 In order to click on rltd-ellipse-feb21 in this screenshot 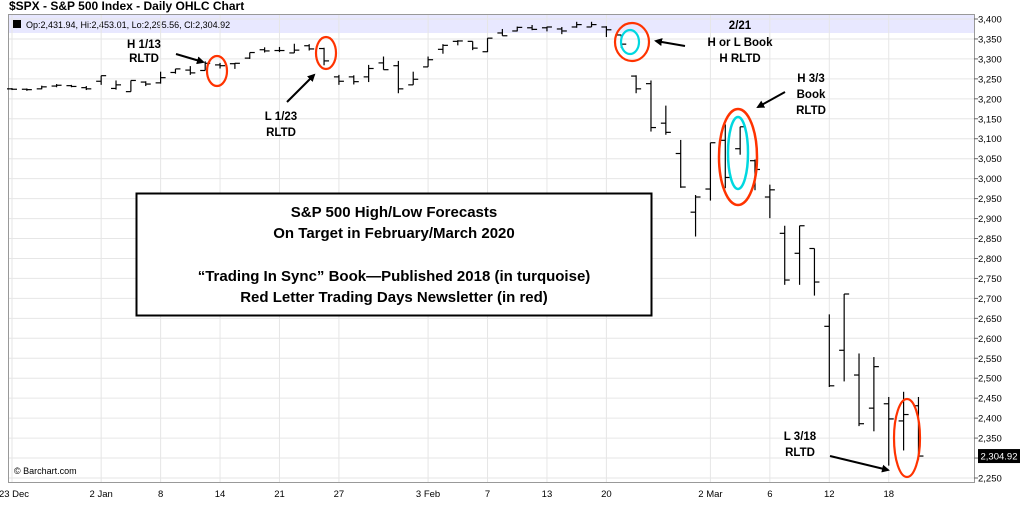, I will do `click(632, 42)`.